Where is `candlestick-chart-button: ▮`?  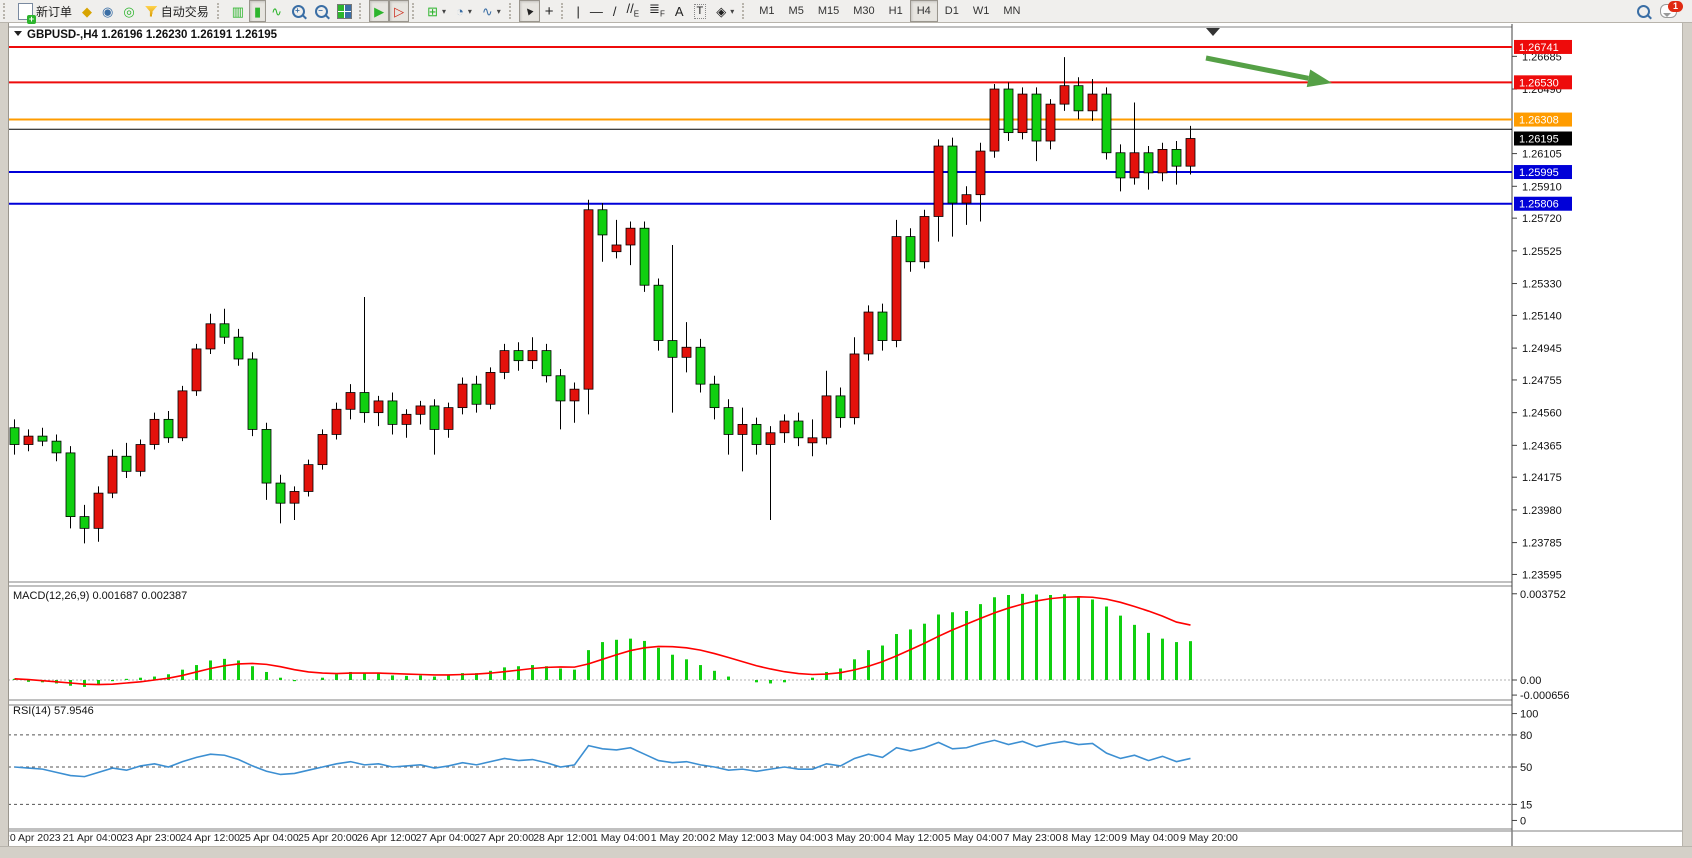 candlestick-chart-button: ▮ is located at coordinates (257, 11).